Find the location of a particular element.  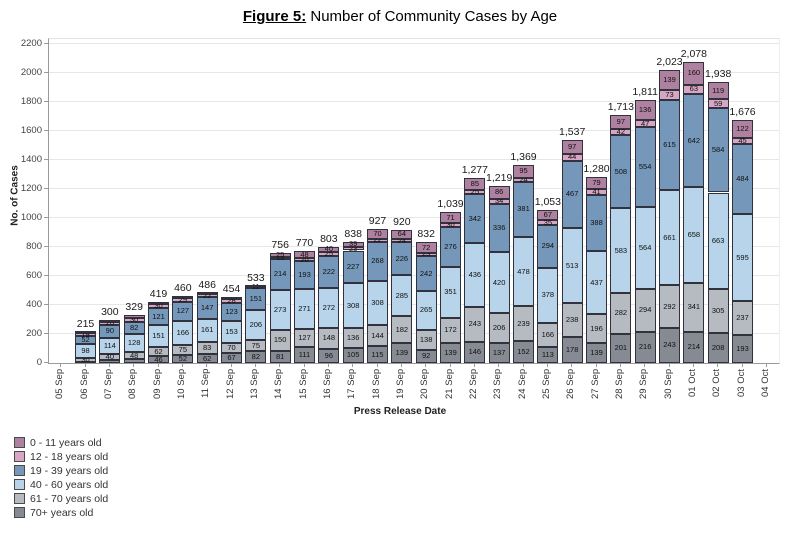

bar-segment-label: 29 is located at coordinates (182, 299).